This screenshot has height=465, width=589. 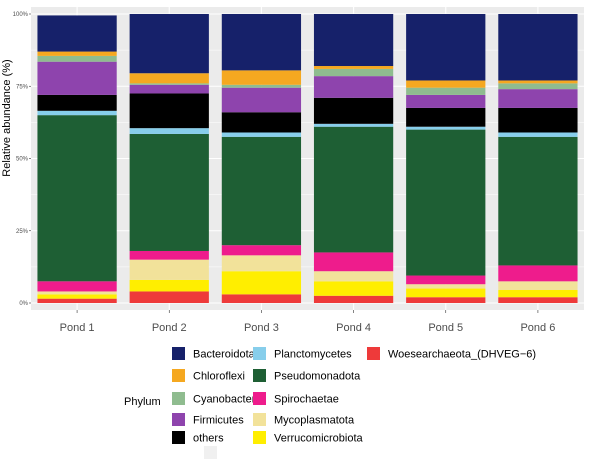 I want to click on x-tick-label: Pond 4, so click(x=353, y=328).